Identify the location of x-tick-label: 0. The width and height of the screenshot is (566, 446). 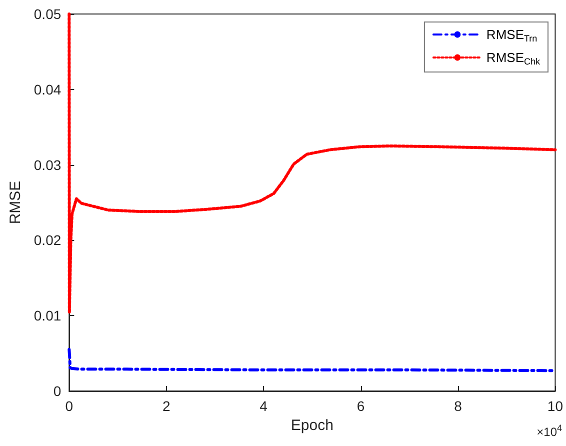
(69, 406).